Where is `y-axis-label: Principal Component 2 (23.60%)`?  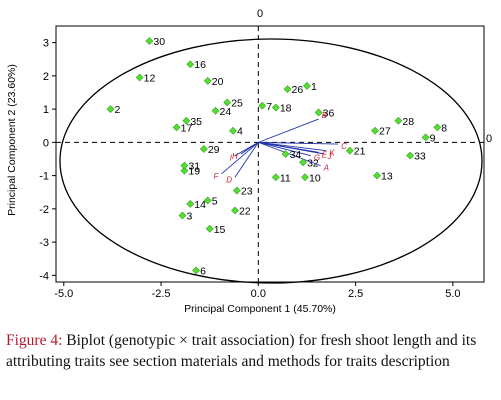 y-axis-label: Principal Component 2 (23.60%) is located at coordinates (12, 140).